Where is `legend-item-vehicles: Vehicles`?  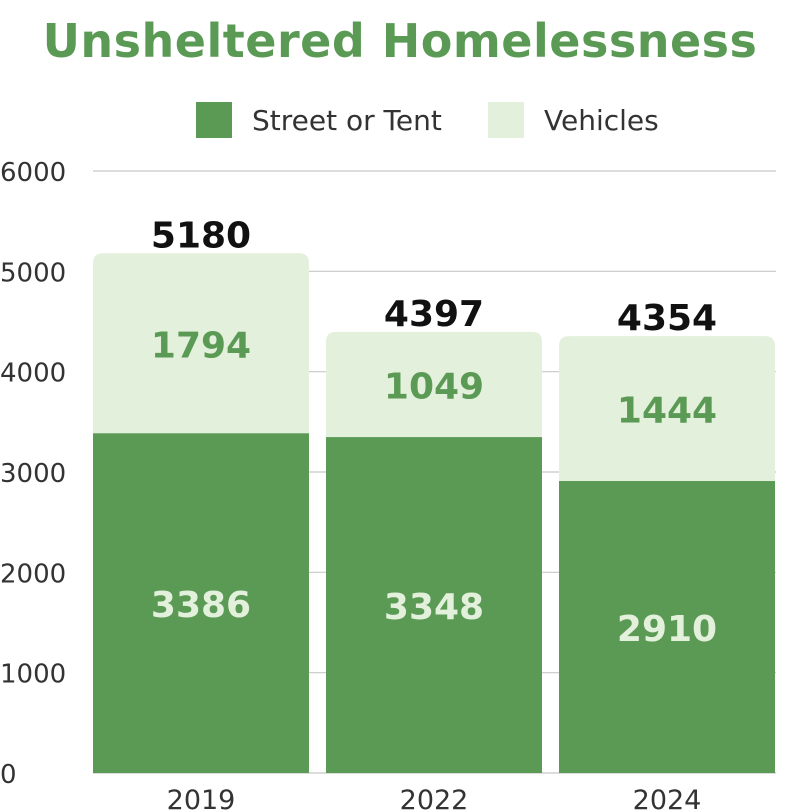 legend-item-vehicles: Vehicles is located at coordinates (573, 120).